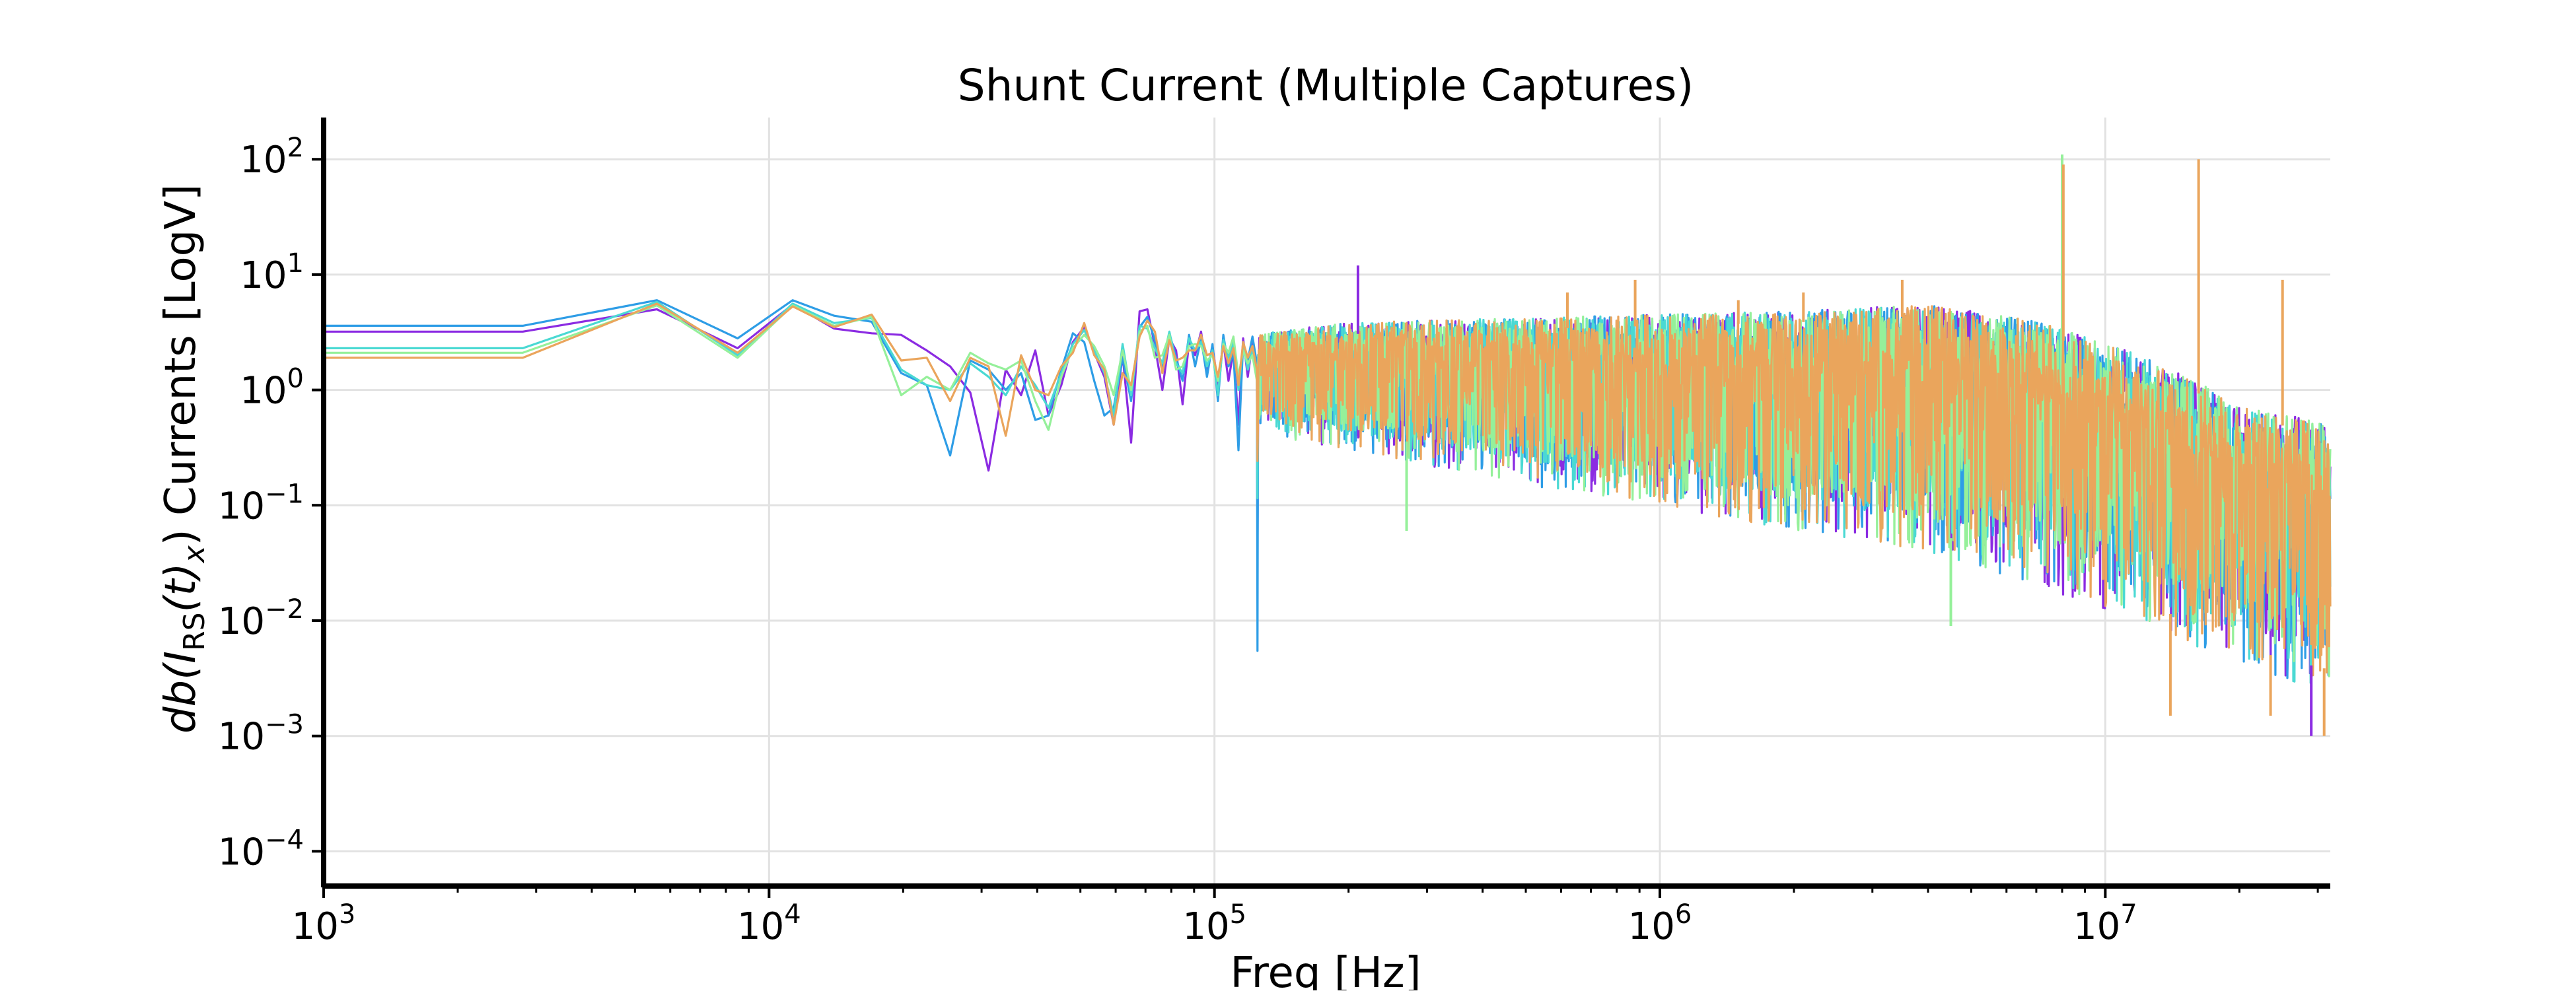  What do you see at coordinates (181, 693) in the screenshot?
I see `y-axis-label-prefix: db(I` at bounding box center [181, 693].